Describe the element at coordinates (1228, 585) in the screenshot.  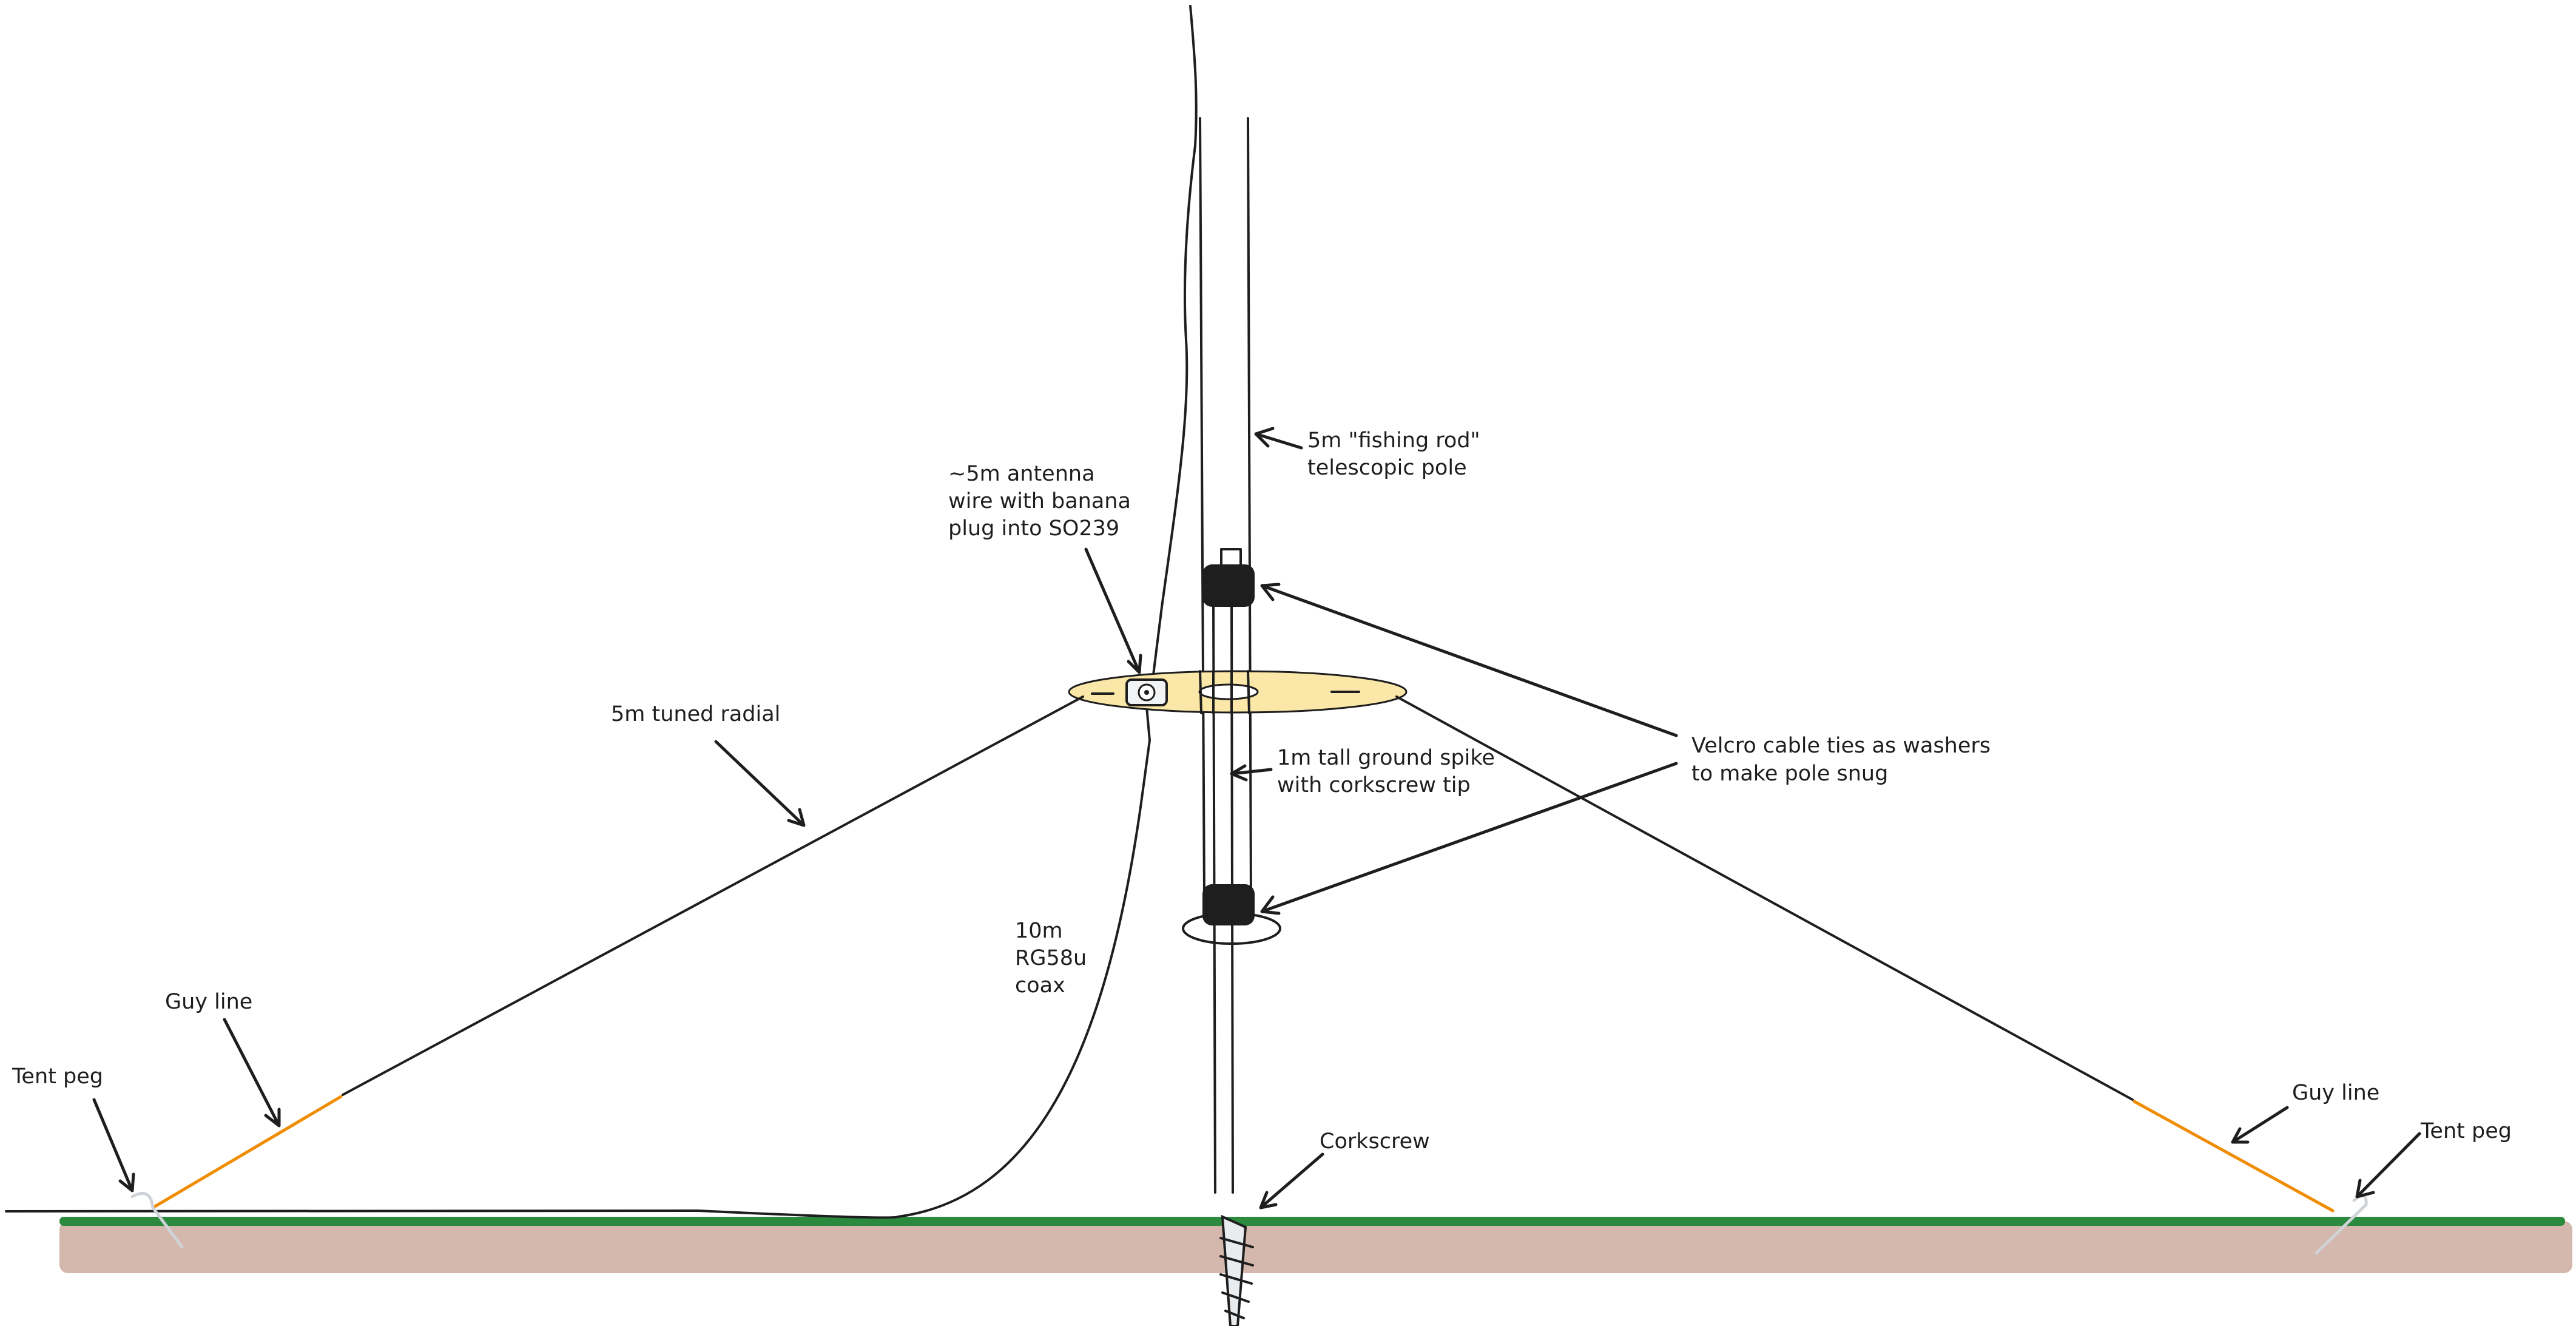
I see `velcro-tie-top` at that location.